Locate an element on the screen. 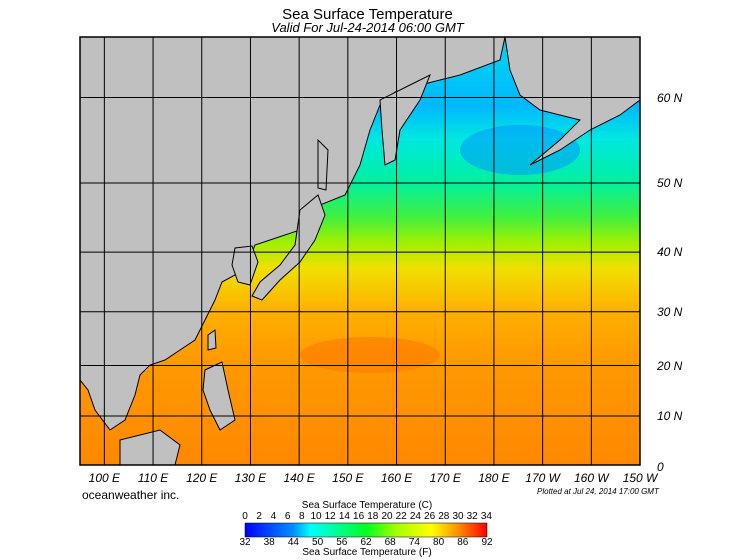 Image resolution: width=755 pixels, height=560 pixels. lon-label: 100 E is located at coordinates (104, 478).